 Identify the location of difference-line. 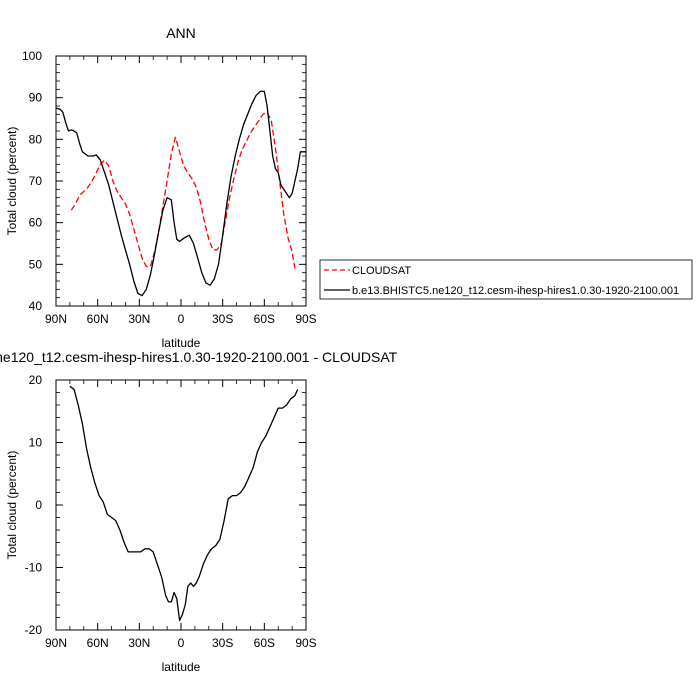
(184, 503).